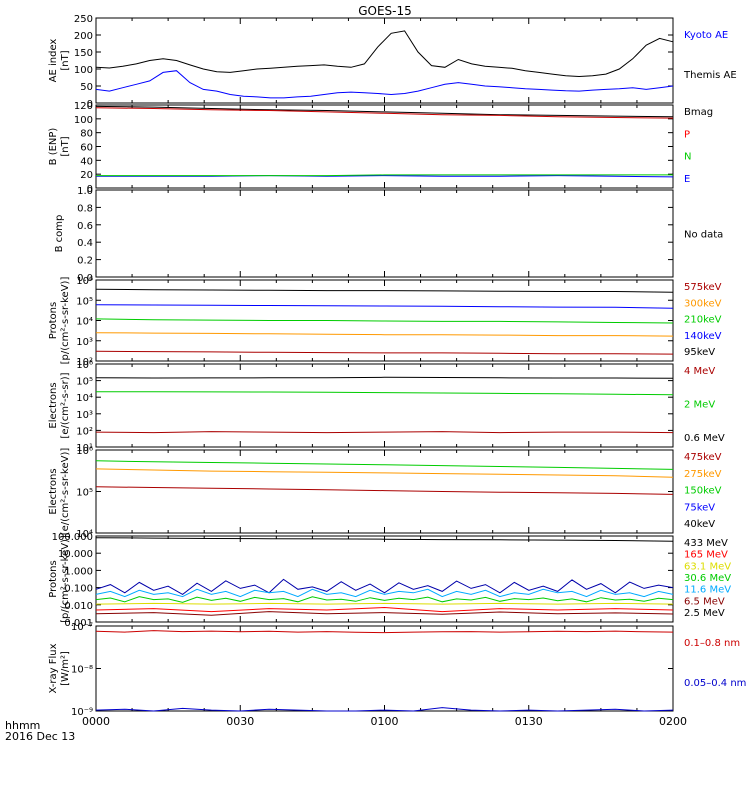 This screenshot has width=750, height=800. Describe the element at coordinates (384, 334) in the screenshot. I see `series-300kev` at that location.